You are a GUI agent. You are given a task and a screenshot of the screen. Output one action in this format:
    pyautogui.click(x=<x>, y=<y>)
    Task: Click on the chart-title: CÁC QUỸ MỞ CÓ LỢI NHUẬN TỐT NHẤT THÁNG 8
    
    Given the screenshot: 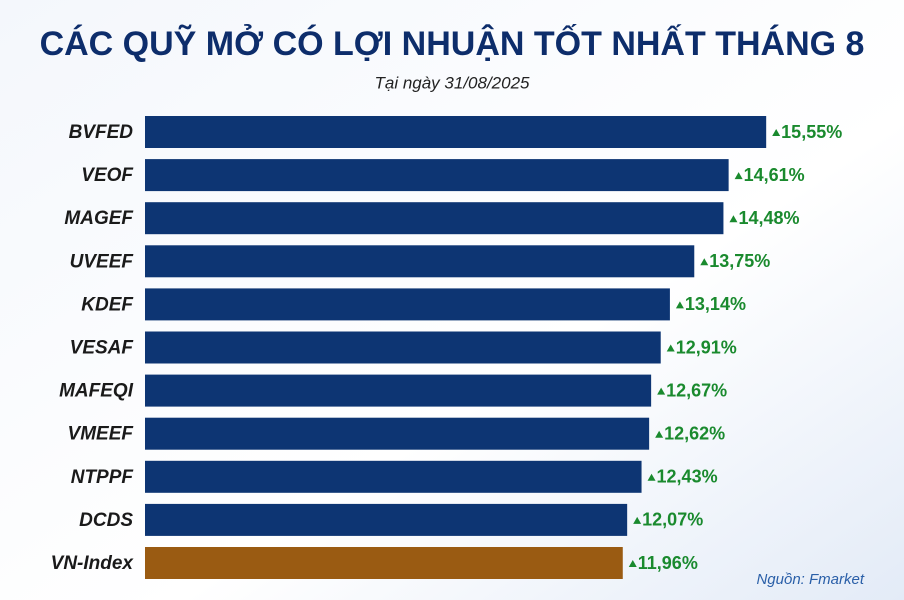 What is the action you would take?
    pyautogui.click(x=452, y=43)
    